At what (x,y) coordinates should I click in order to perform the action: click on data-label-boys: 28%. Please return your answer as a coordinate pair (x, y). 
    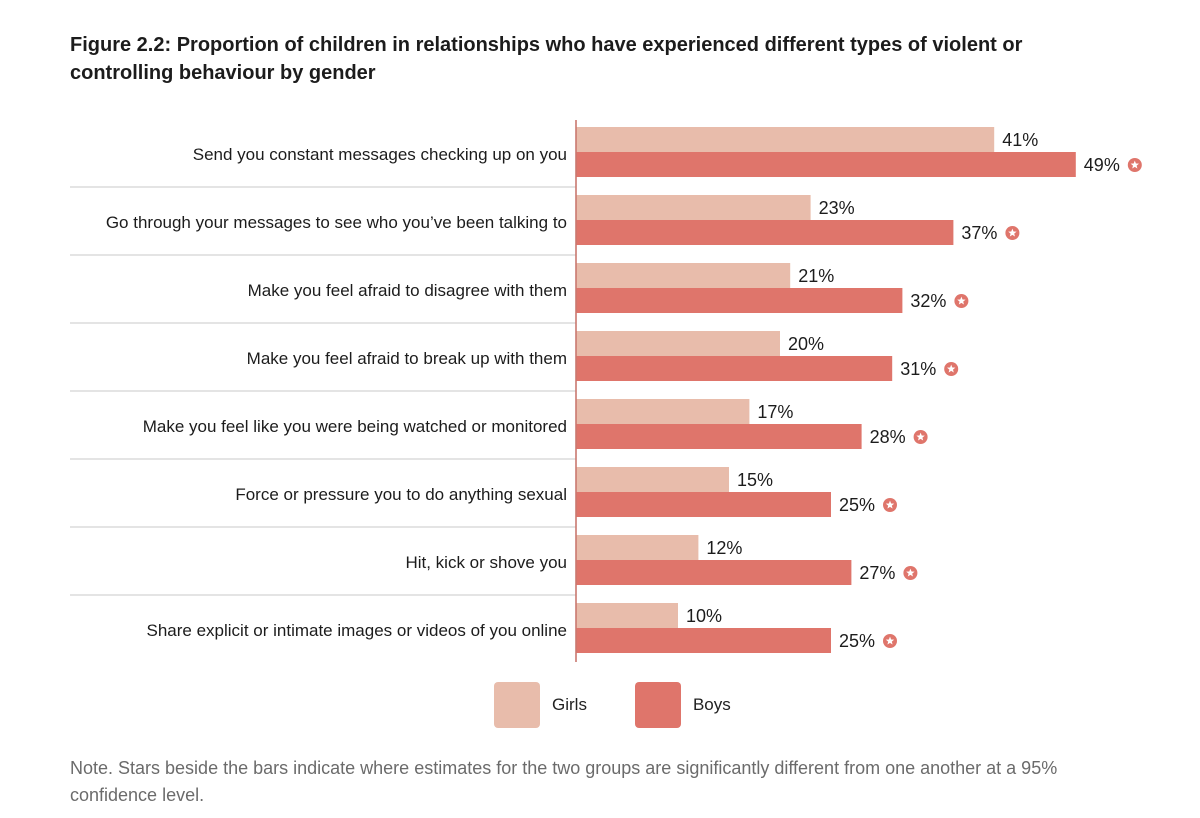
    Looking at the image, I should click on (888, 437).